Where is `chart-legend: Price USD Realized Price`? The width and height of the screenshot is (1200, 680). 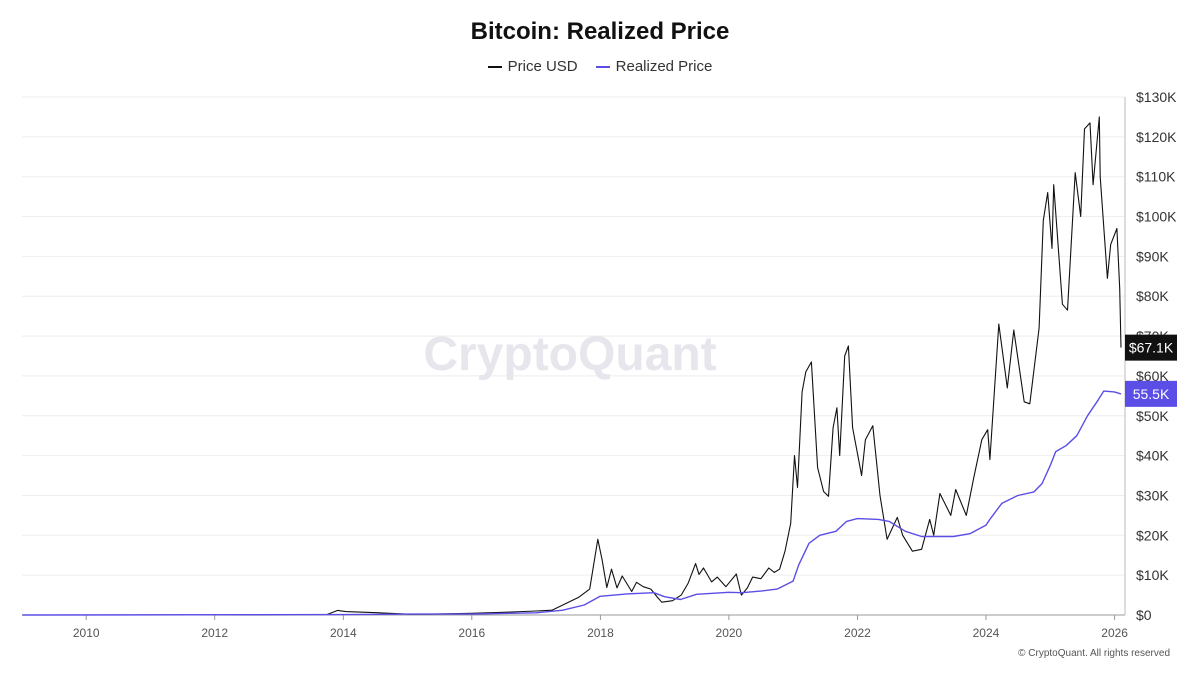 chart-legend: Price USD Realized Price is located at coordinates (600, 66).